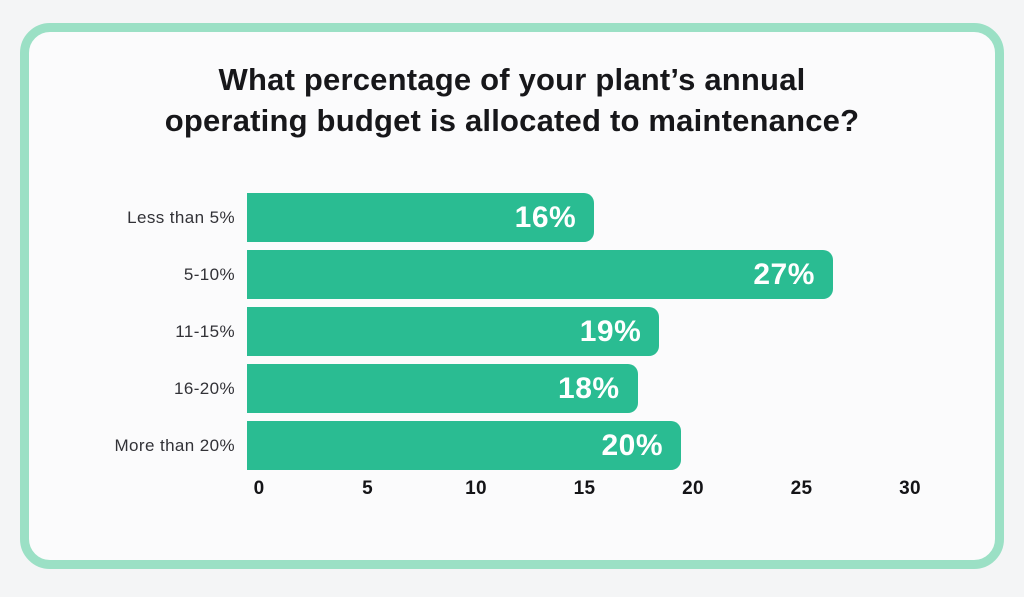 The height and width of the screenshot is (597, 1024). Describe the element at coordinates (540, 274) in the screenshot. I see `bar: 27%` at that location.